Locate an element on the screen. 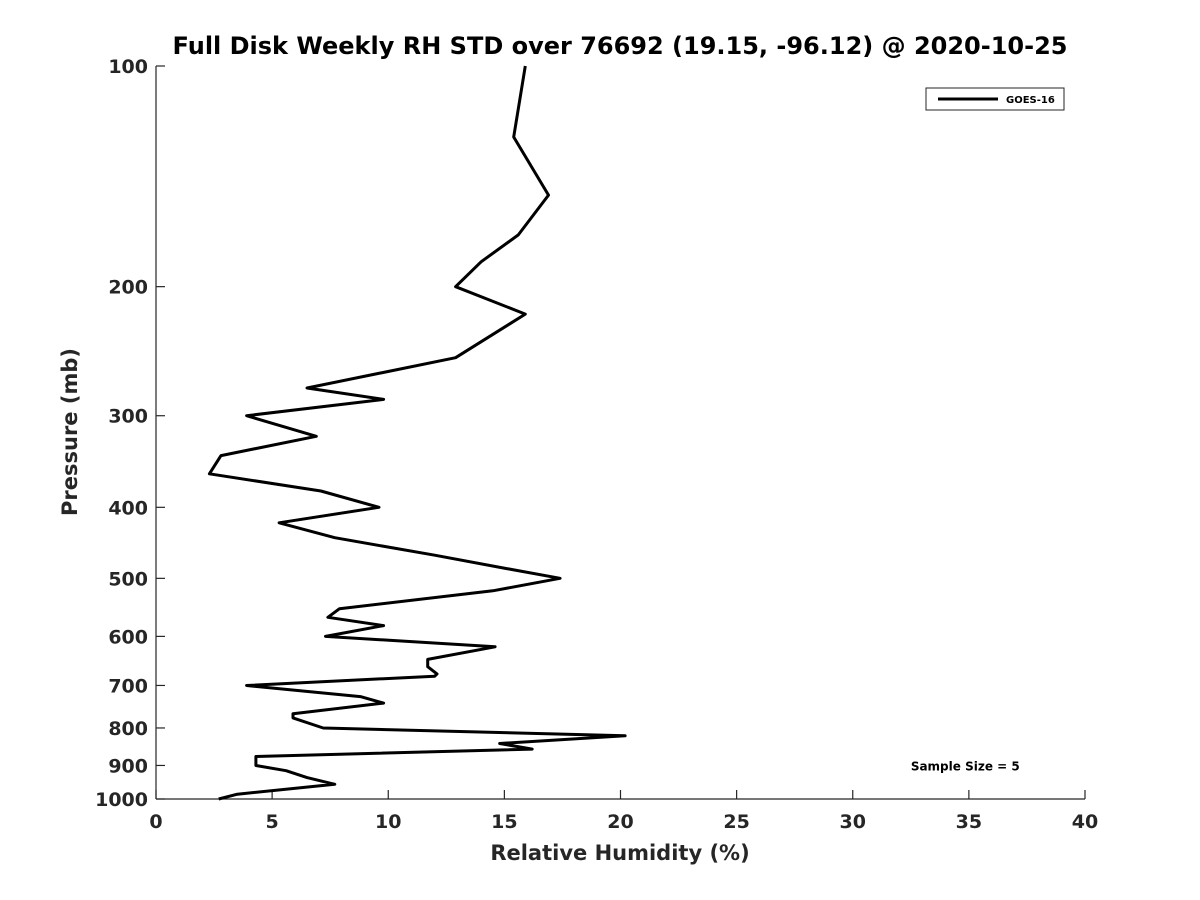  x-tick-label: 15 is located at coordinates (504, 822).